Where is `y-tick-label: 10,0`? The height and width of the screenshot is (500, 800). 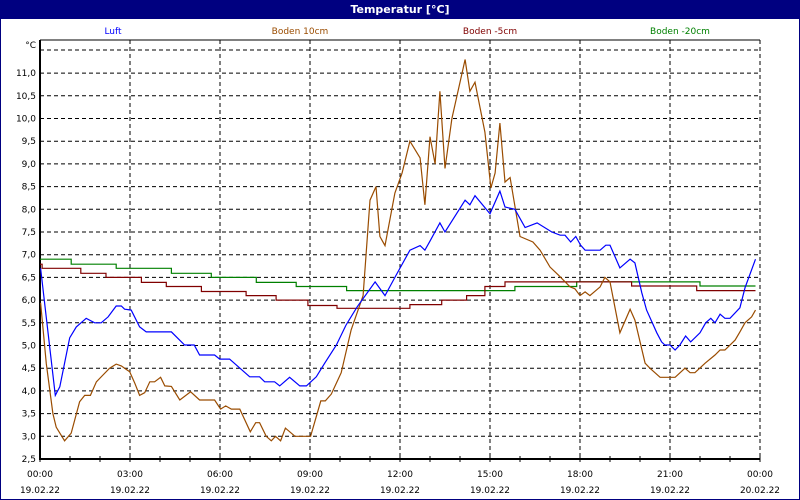 y-tick-label: 10,0 is located at coordinates (26, 120).